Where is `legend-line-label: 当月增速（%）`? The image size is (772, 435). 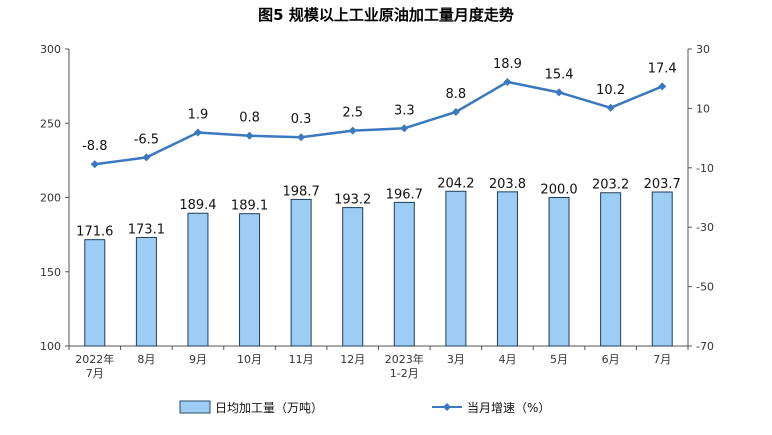
legend-line-label: 当月增速（%） is located at coordinates (508, 408).